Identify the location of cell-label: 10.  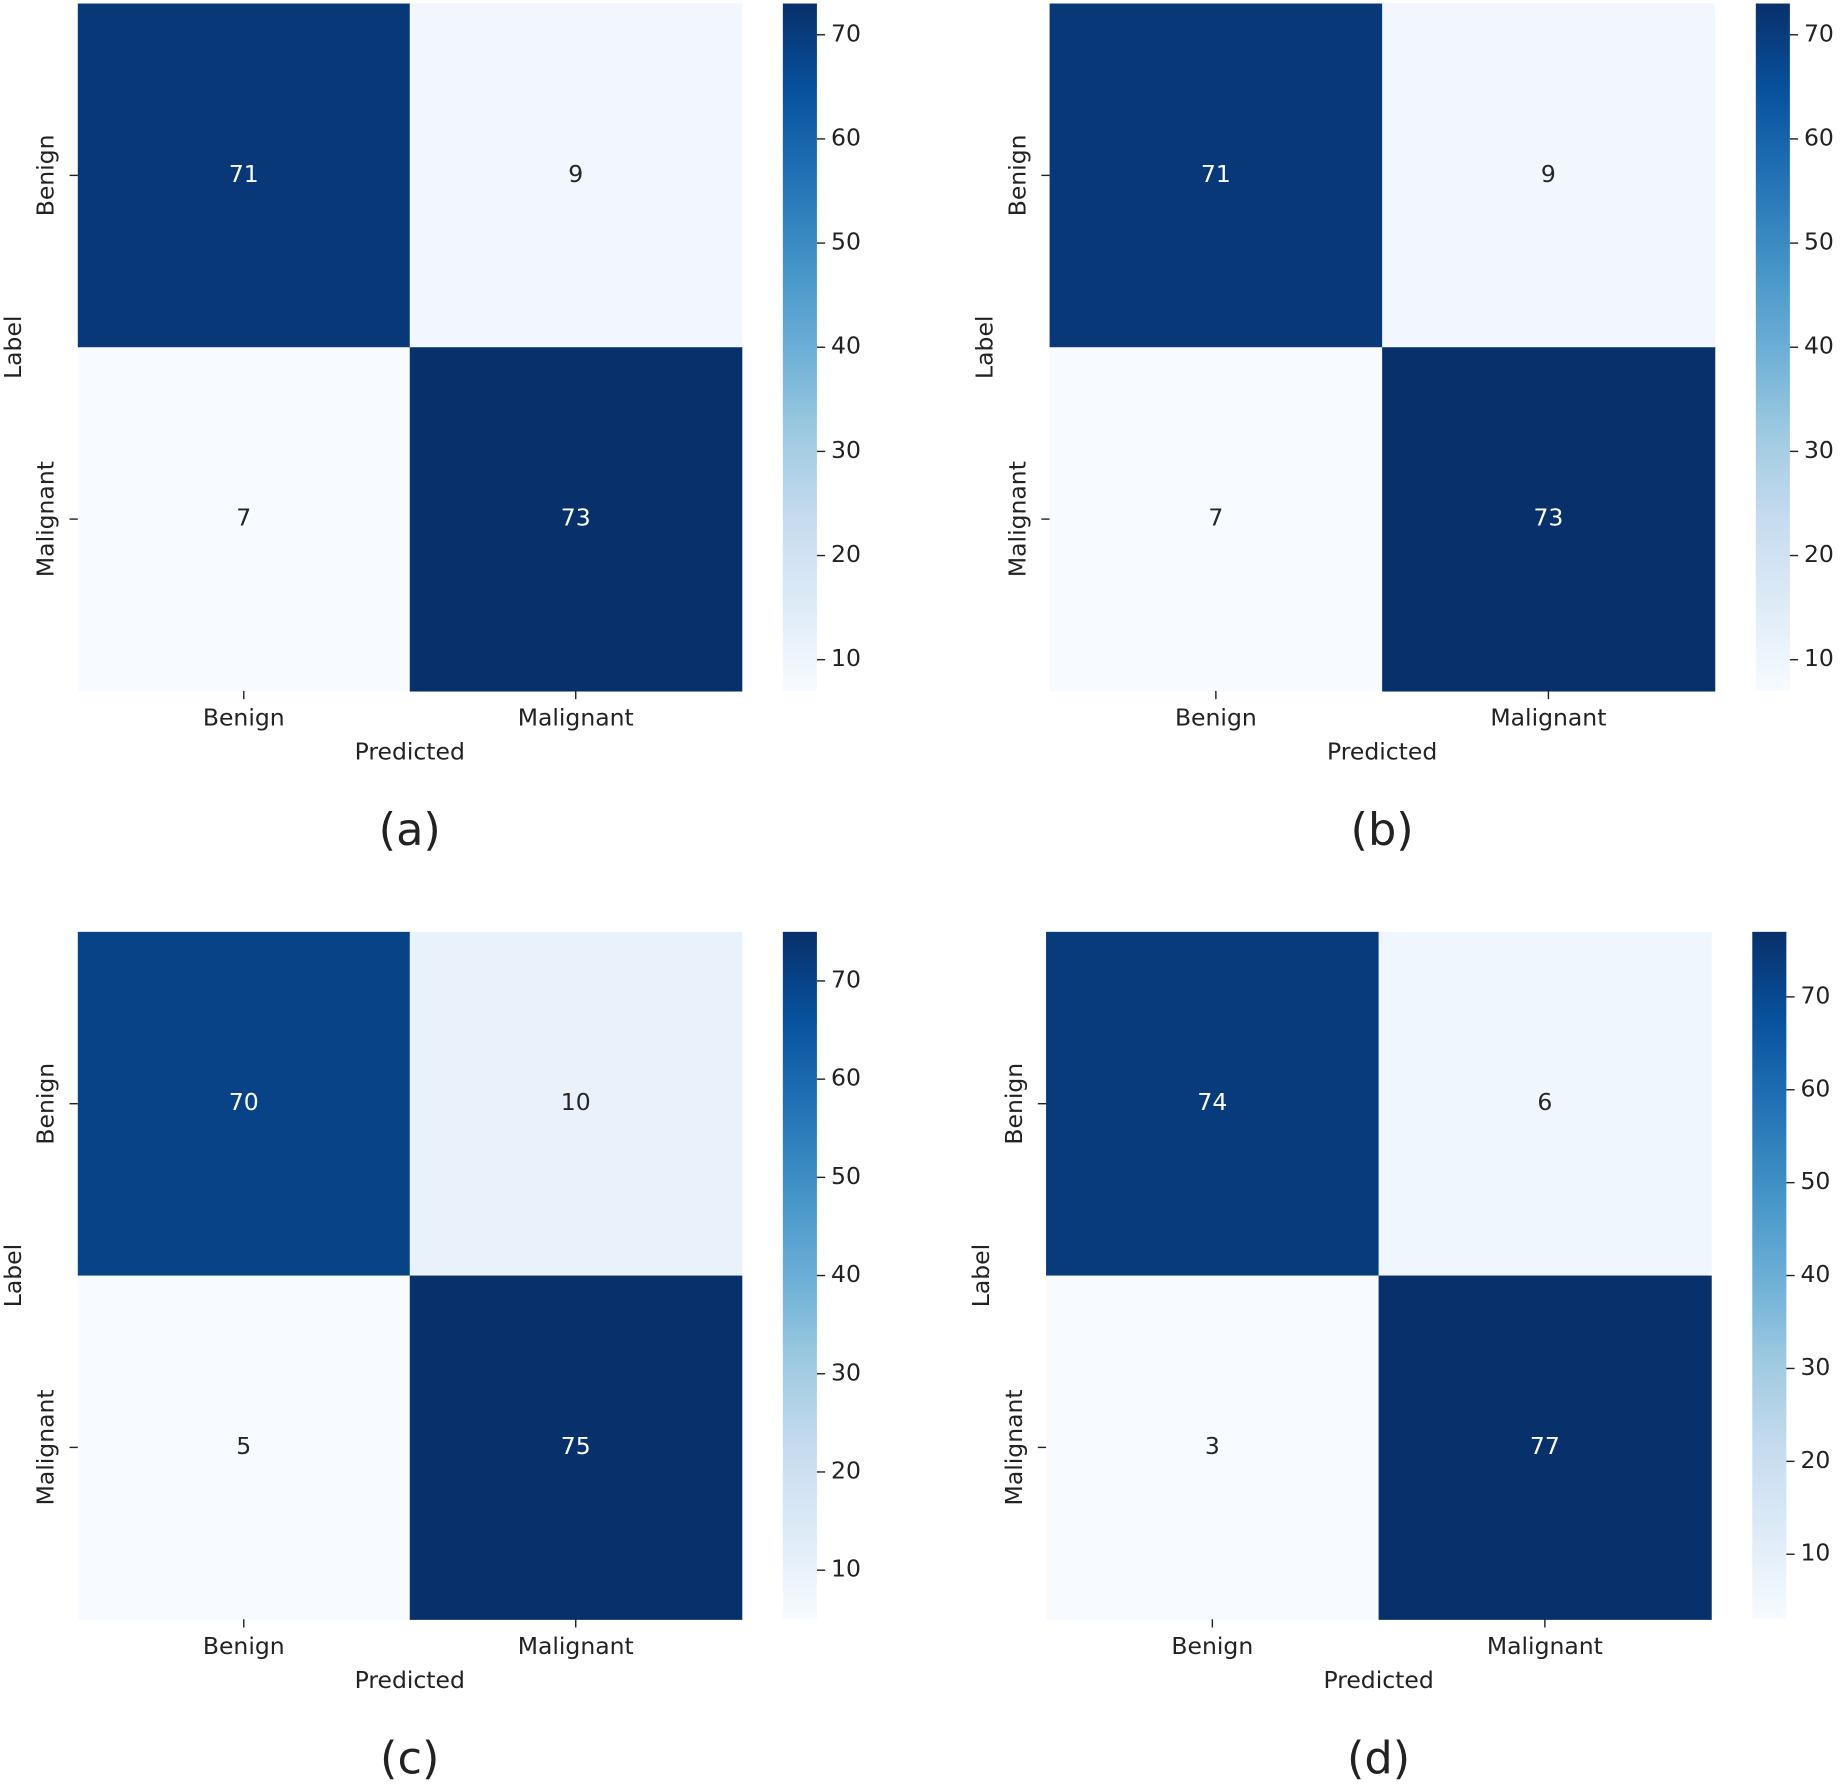
(576, 1102).